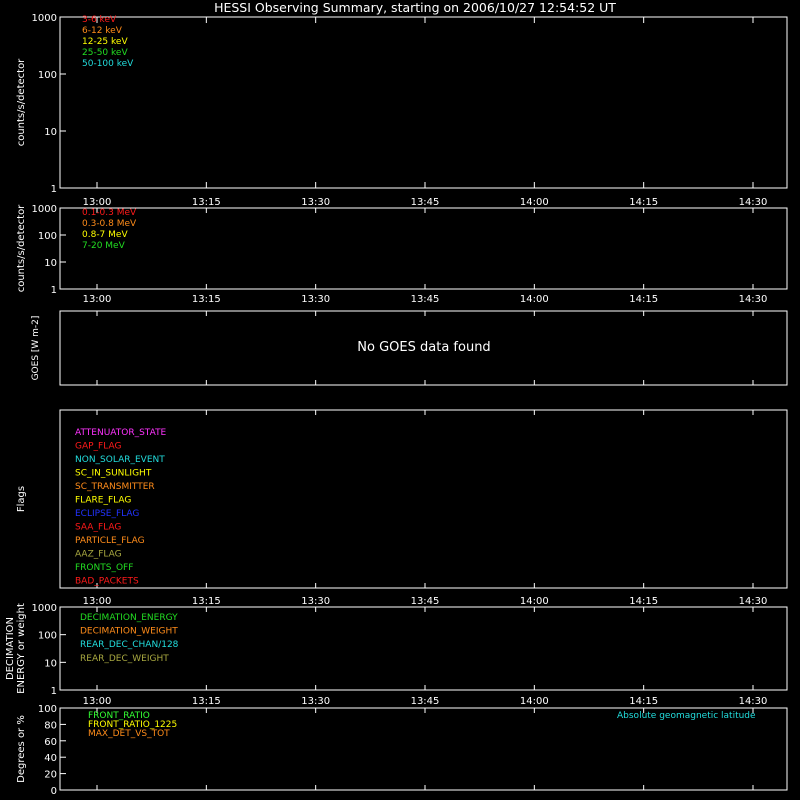 The image size is (800, 800). What do you see at coordinates (129, 645) in the screenshot?
I see `legend-entry: REAR_DEC_CHAN/128` at bounding box center [129, 645].